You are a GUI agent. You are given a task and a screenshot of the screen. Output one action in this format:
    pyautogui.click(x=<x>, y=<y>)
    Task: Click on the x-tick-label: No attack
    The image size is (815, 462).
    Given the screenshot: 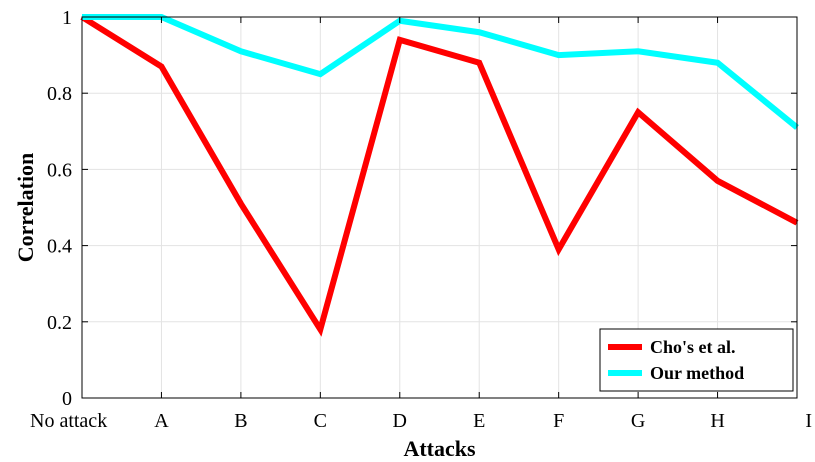 What is the action you would take?
    pyautogui.click(x=68, y=421)
    